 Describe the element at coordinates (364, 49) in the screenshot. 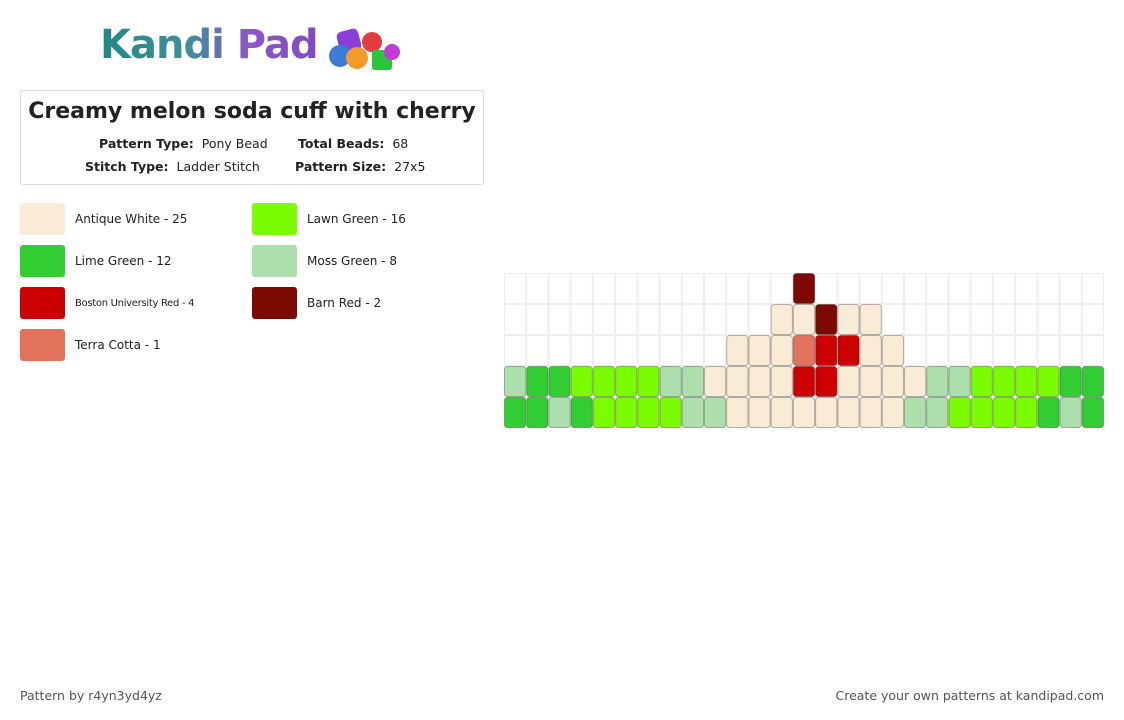

I see `logo-icon` at that location.